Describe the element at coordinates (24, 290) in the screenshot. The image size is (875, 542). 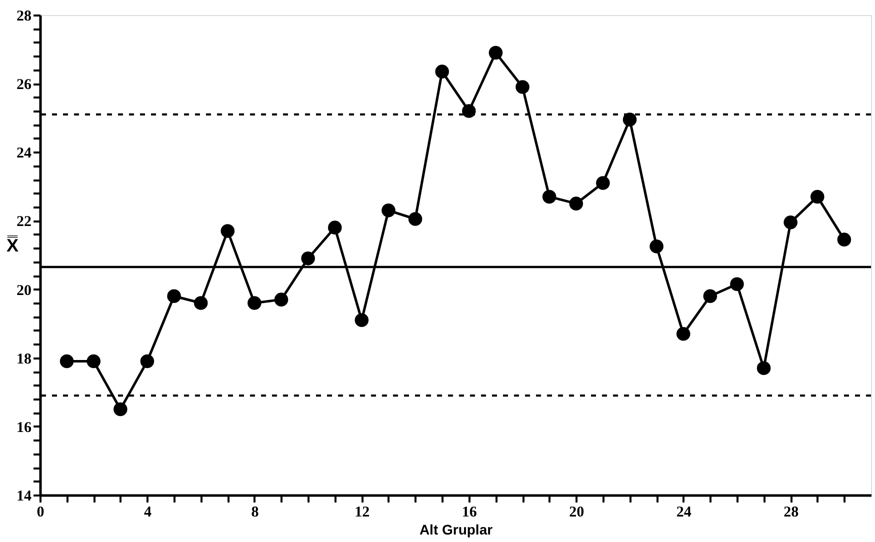
I see `y-tick-label: 20` at that location.